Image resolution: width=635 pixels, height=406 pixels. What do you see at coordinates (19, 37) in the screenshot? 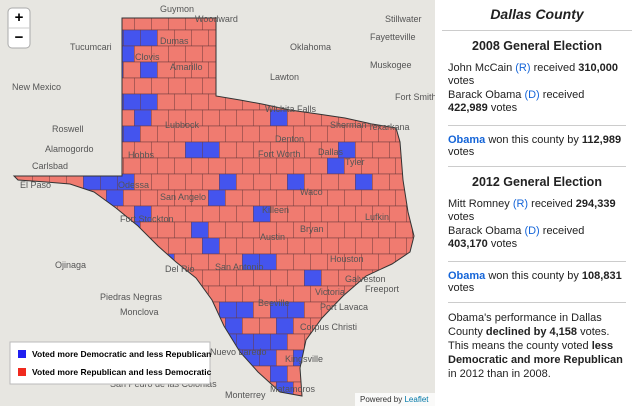
I see `zoom-out: −` at bounding box center [19, 37].